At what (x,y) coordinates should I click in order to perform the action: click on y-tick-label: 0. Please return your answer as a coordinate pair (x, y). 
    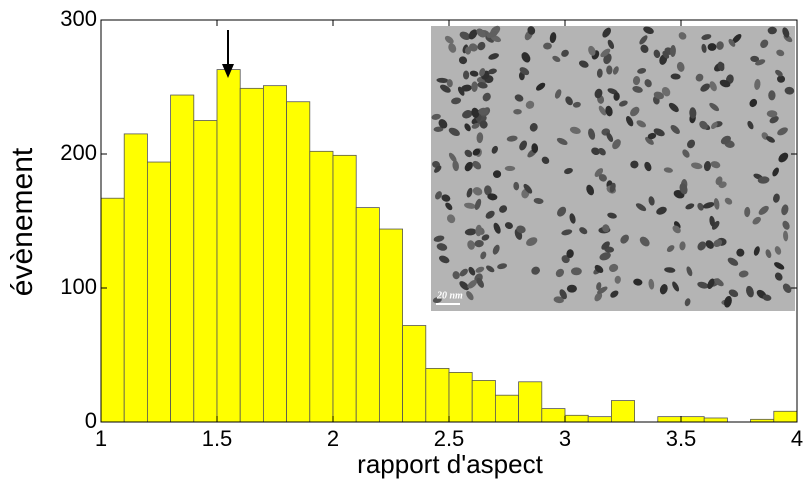
    Looking at the image, I should click on (91, 420).